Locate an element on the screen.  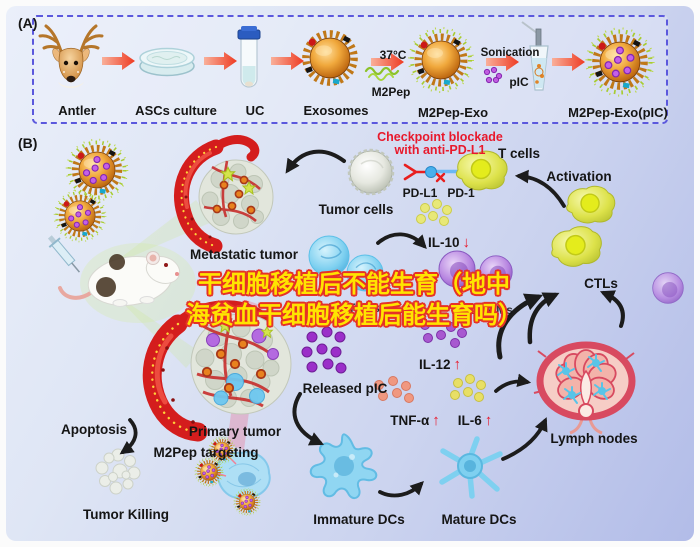
label-il6: IL-6 ↑ is located at coordinates (475, 421).